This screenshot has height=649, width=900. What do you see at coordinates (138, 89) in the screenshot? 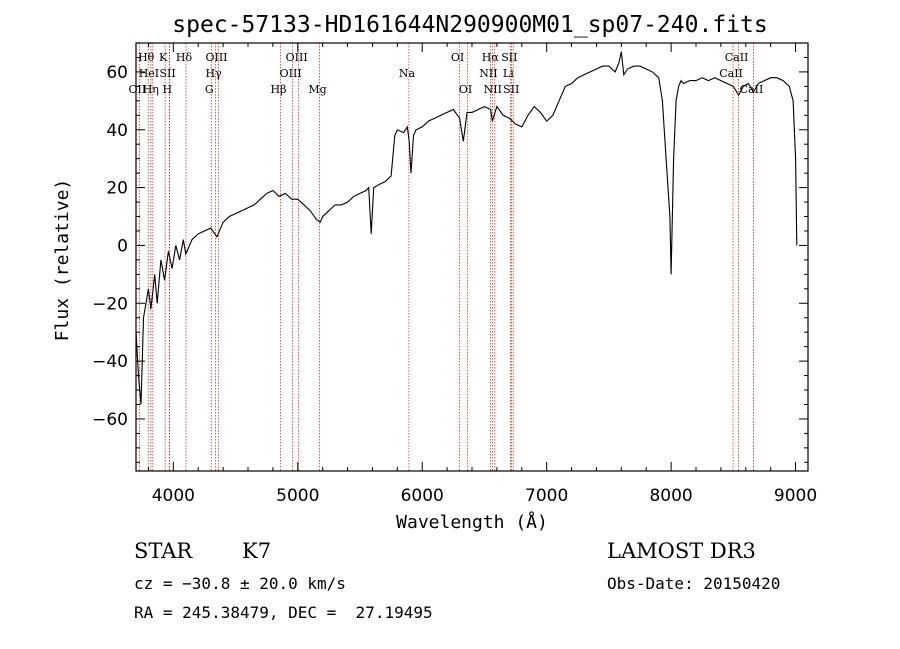
I see `spectral-line-label: OII` at bounding box center [138, 89].